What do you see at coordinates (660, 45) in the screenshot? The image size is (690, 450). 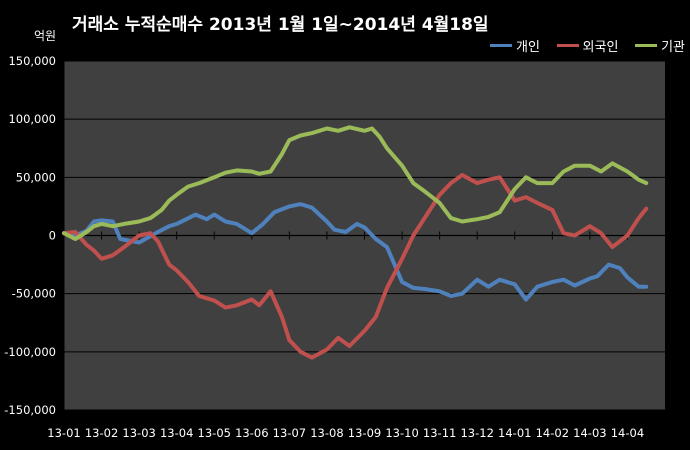 I see `legend-item-institution: 기관` at bounding box center [660, 45].